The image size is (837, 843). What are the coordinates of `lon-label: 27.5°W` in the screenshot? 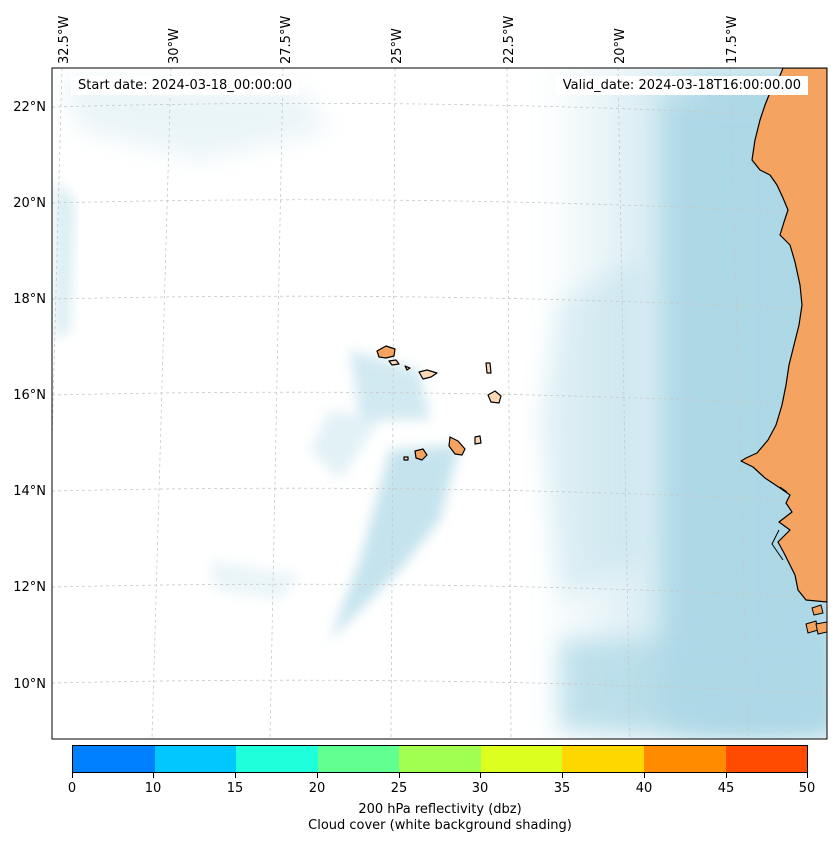 It's located at (286, 40).